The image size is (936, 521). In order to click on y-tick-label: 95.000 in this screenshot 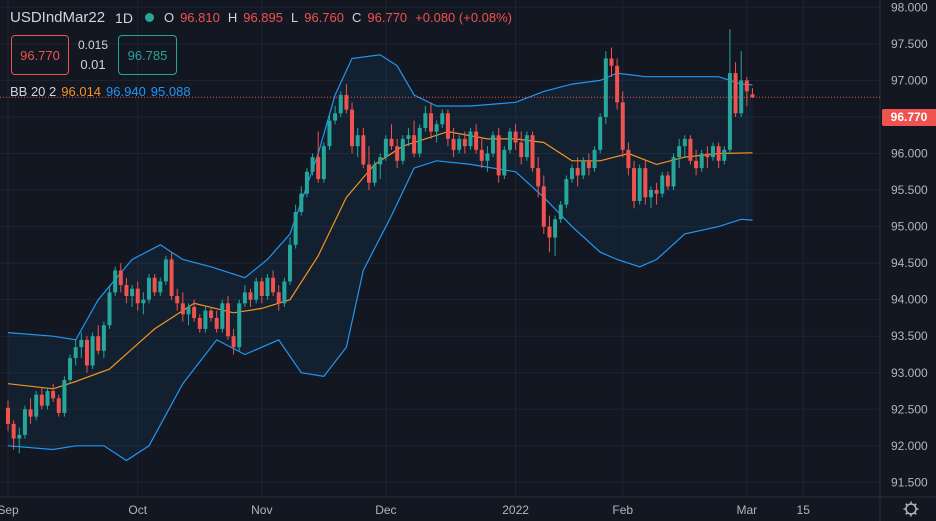, I will do `click(909, 227)`.